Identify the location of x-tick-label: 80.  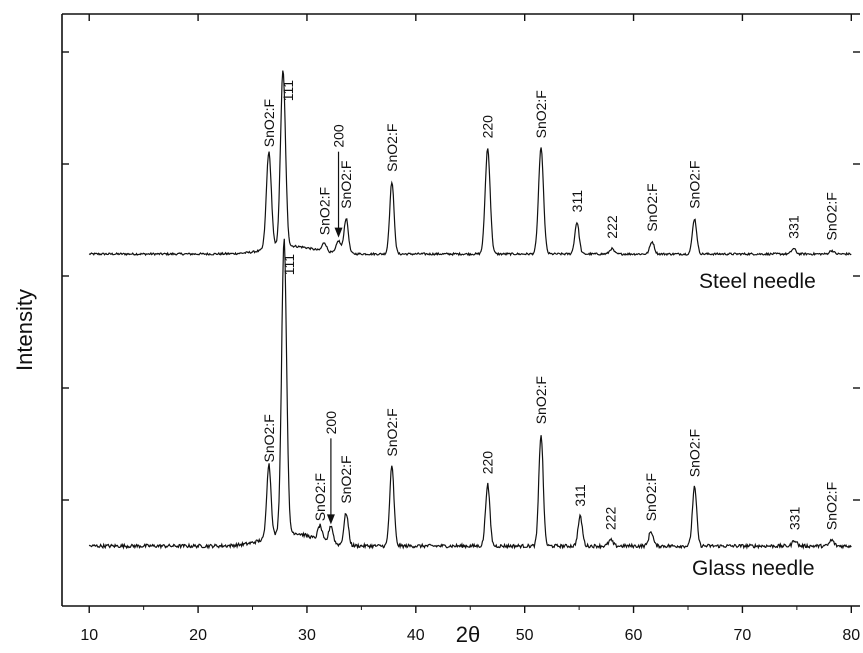
(851, 635).